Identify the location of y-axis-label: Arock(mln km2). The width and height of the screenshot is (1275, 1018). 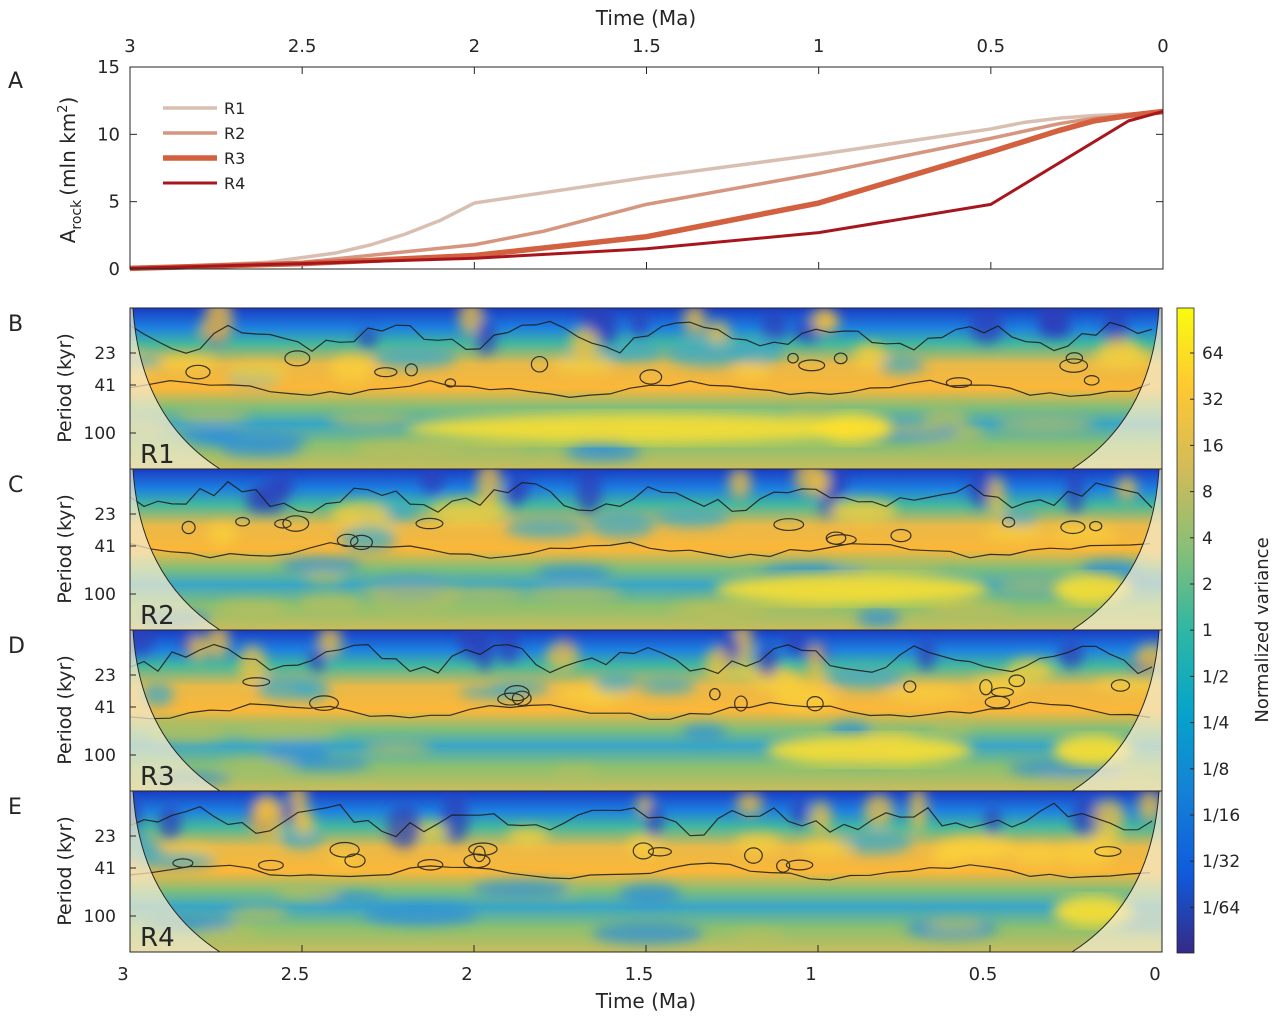
(70, 170).